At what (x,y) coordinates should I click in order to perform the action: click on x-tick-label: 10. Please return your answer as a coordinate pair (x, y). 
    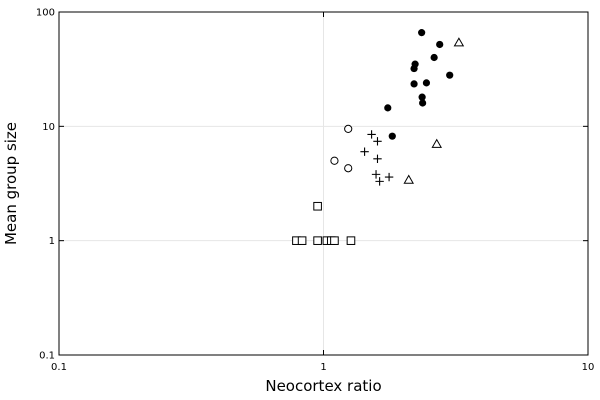
    Looking at the image, I should click on (588, 367).